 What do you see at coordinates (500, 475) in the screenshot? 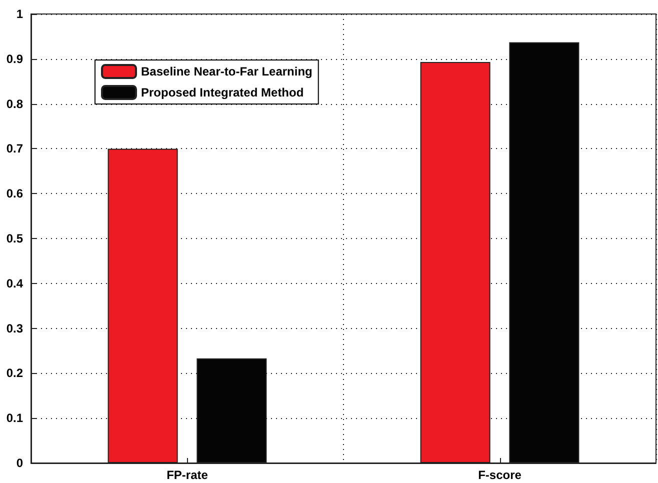
I see `x-tick-label: F-score` at bounding box center [500, 475].